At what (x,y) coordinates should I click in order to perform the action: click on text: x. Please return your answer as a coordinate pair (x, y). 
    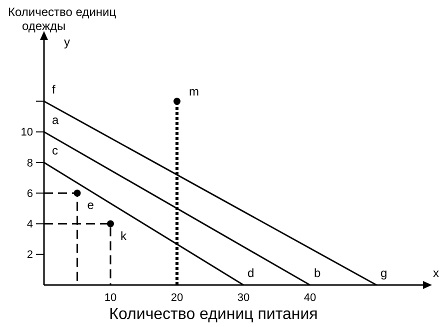
    Looking at the image, I should click on (436, 273).